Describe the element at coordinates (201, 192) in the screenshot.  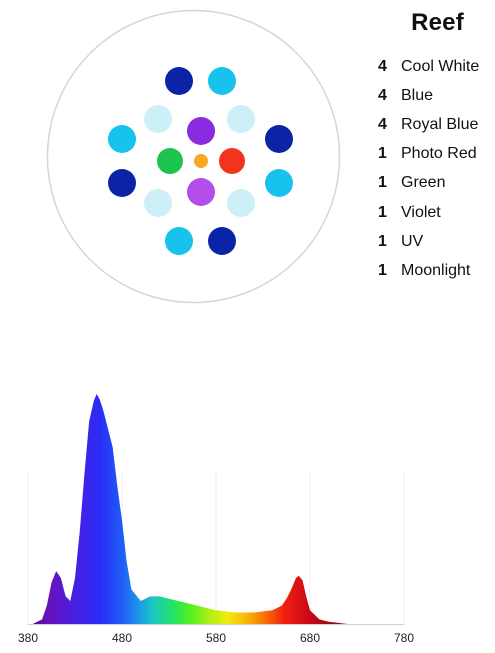
I see `led-uv` at that location.